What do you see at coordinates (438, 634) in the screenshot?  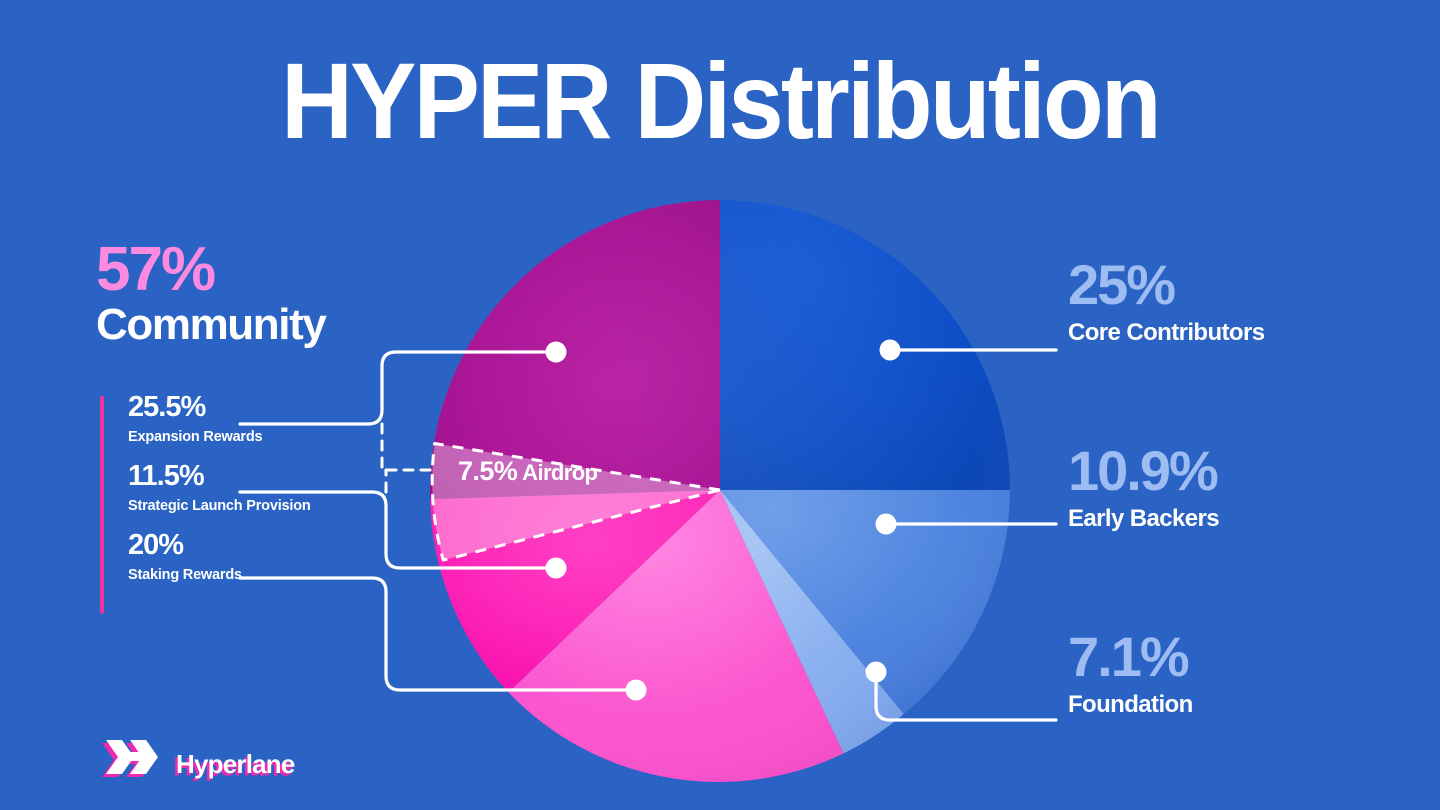 I see `leader-staking-rewards` at bounding box center [438, 634].